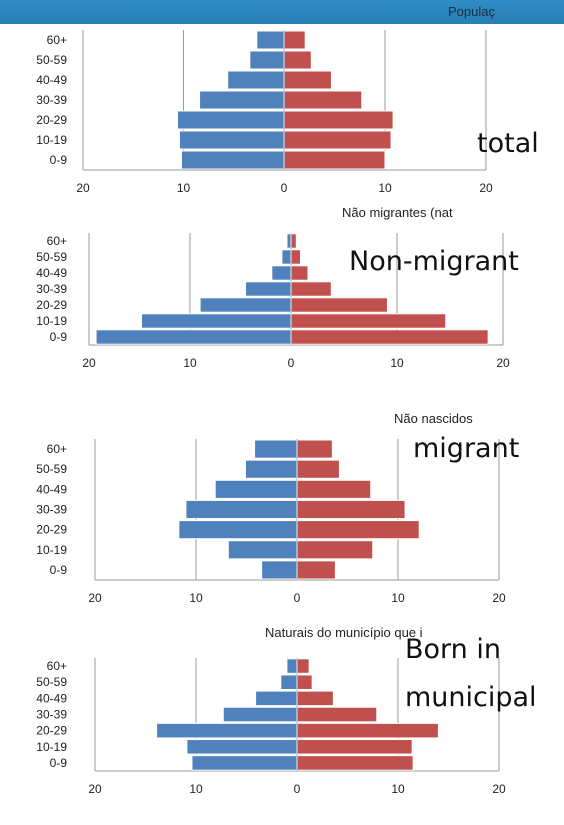 This screenshot has height=825, width=564. What do you see at coordinates (397, 212) in the screenshot?
I see `chart-2-title: Não migrantes (nat` at bounding box center [397, 212].